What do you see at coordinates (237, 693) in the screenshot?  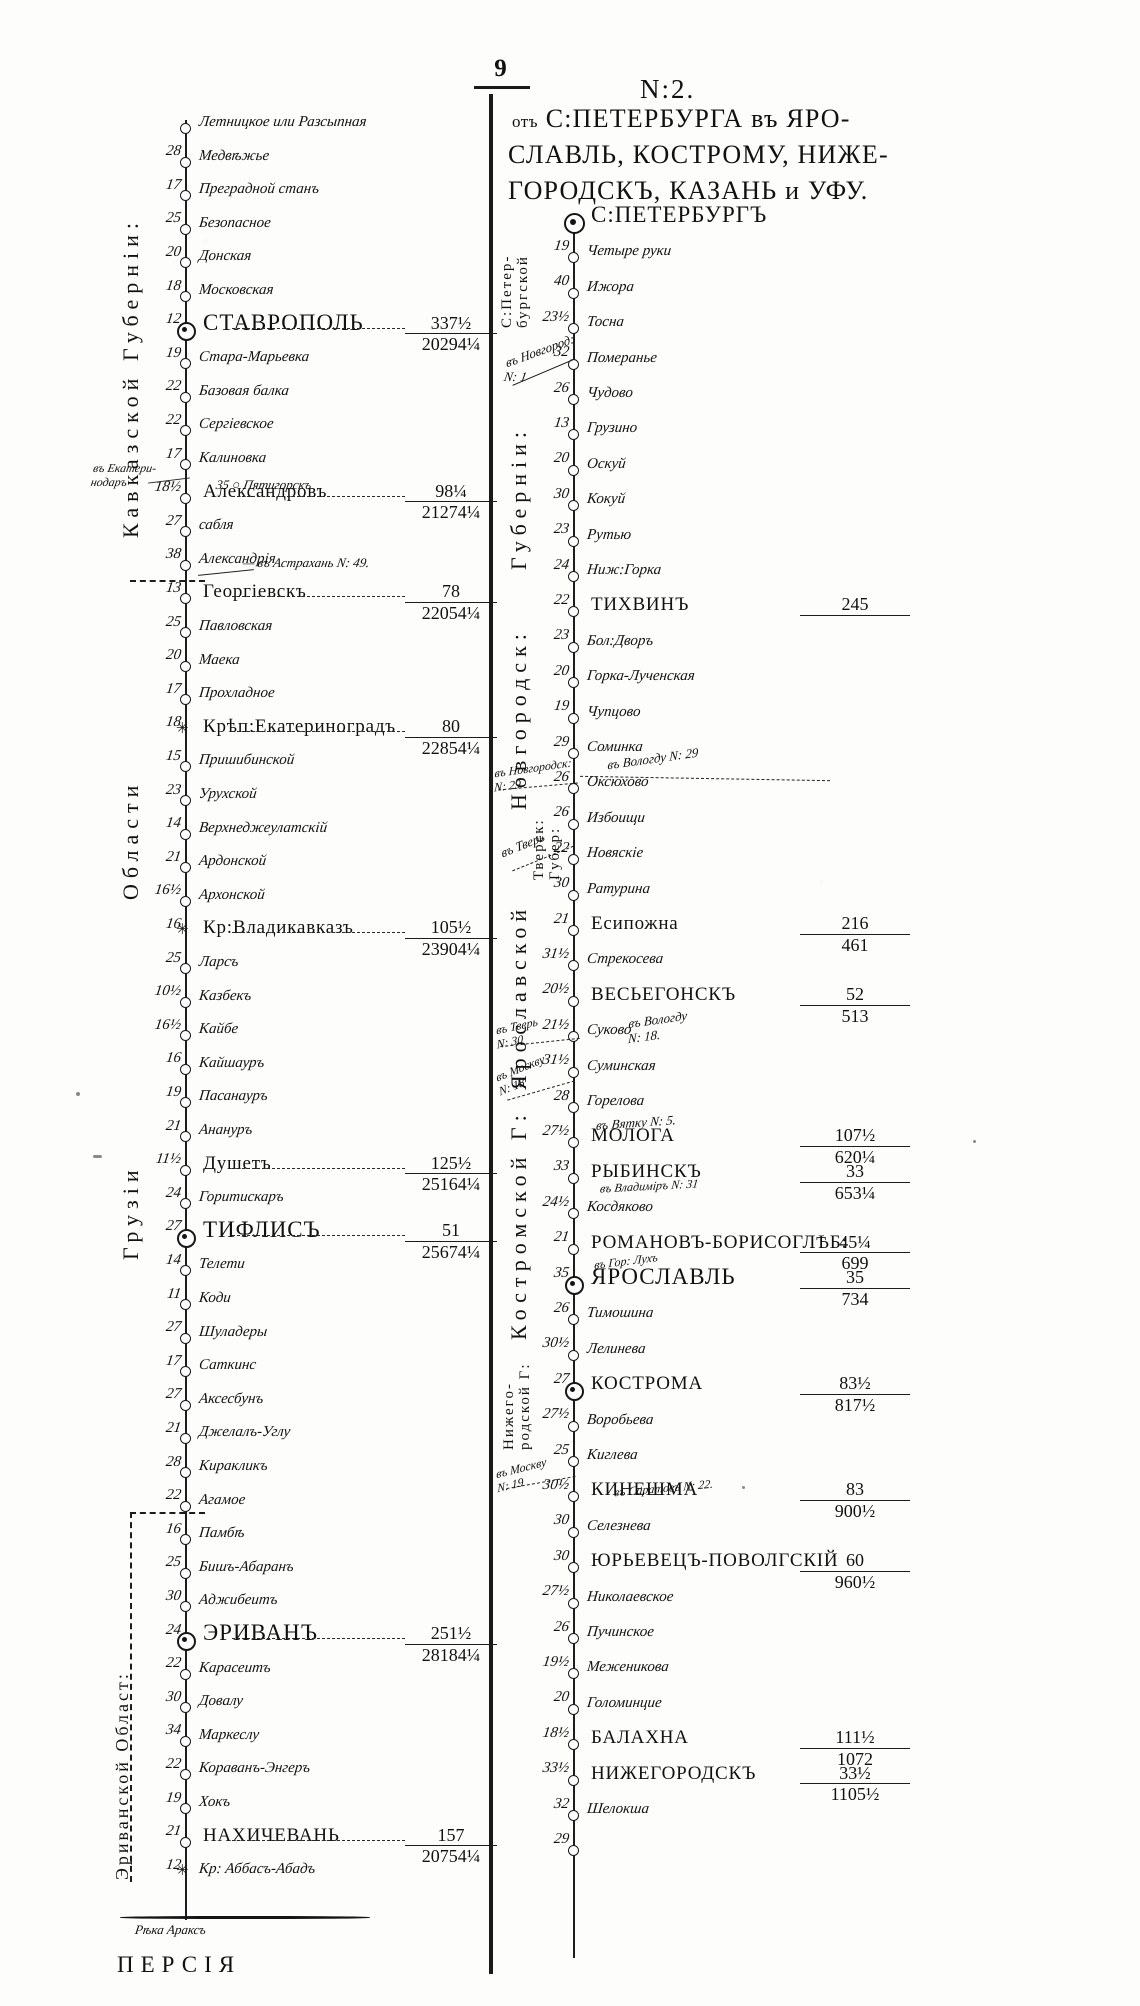 I see `stop-name-label: Прохладное` at bounding box center [237, 693].